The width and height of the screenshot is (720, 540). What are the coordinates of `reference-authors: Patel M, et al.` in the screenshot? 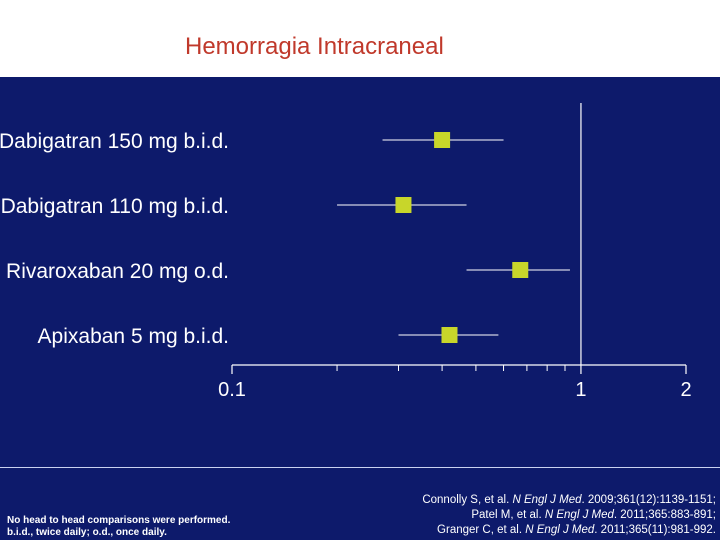 It's located at (508, 515).